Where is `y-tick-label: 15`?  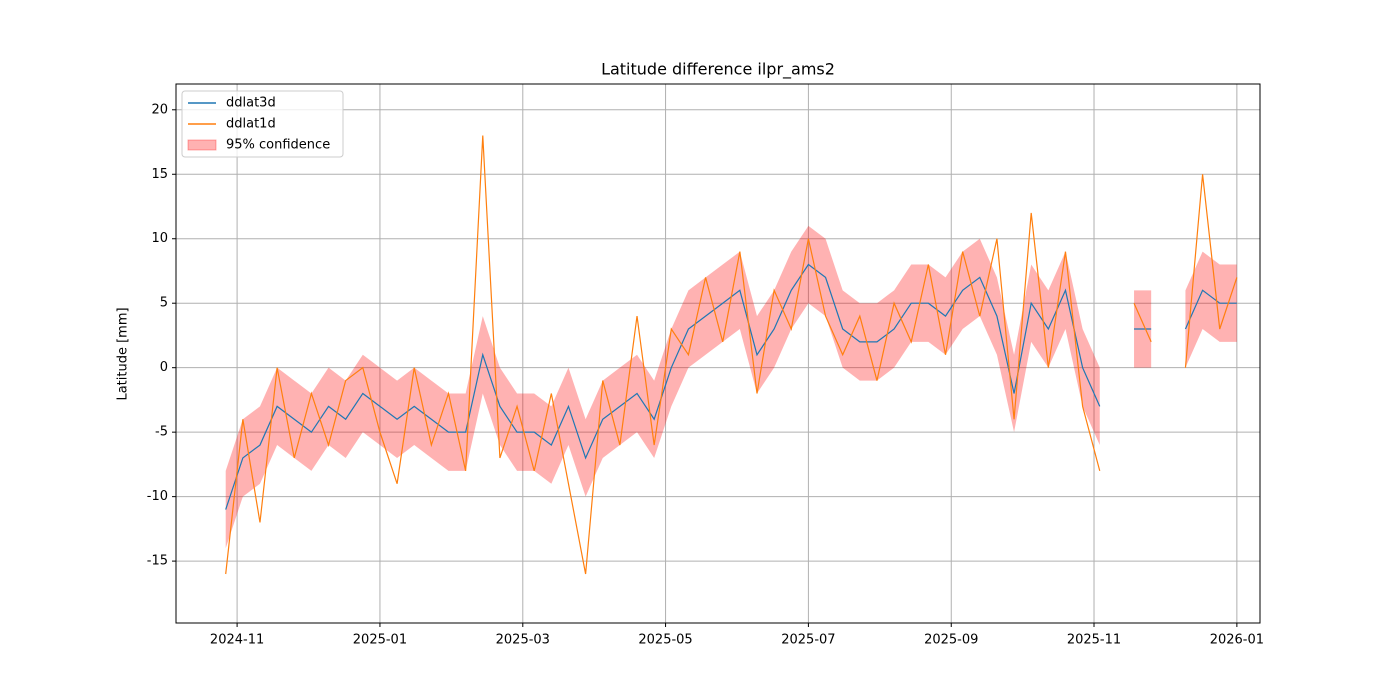 y-tick-label: 15 is located at coordinates (159, 174).